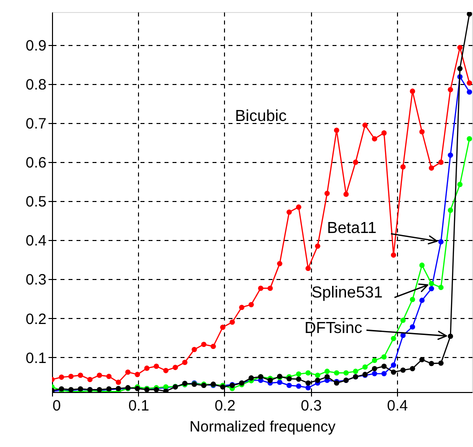 The height and width of the screenshot is (447, 473). I want to click on y-tick-label: 0.5, so click(36, 202).